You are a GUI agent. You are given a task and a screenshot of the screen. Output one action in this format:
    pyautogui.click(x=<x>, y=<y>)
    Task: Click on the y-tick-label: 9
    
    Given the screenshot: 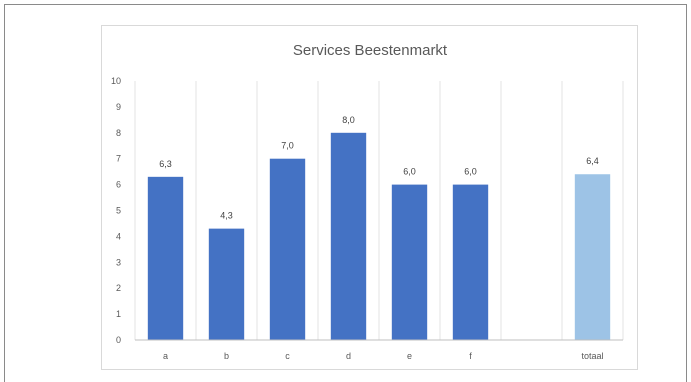 What is the action you would take?
    pyautogui.click(x=118, y=107)
    